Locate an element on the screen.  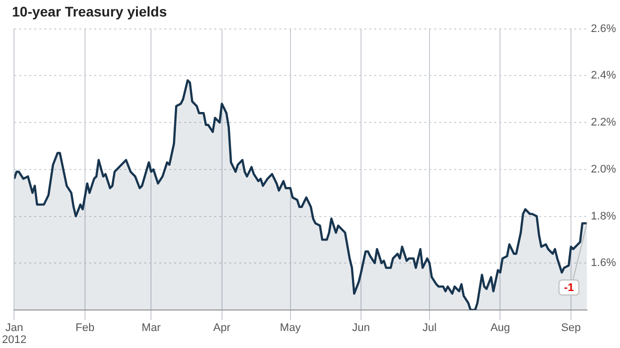
x-tick-label: Jun is located at coordinates (361, 328).